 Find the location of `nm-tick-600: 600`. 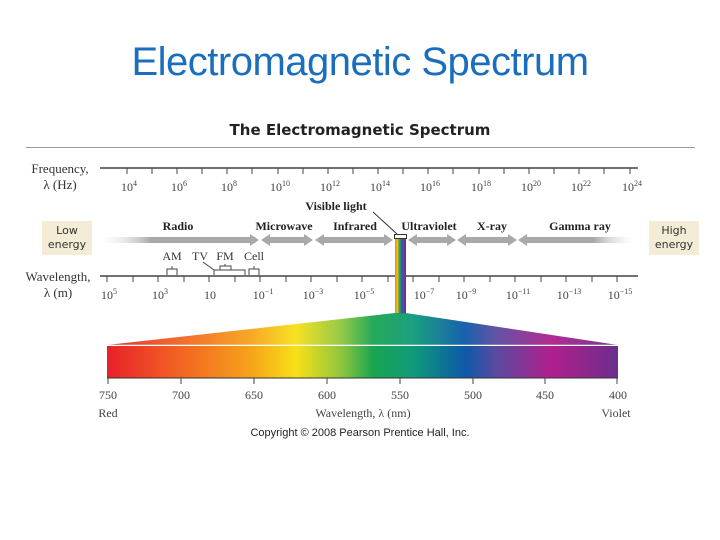

nm-tick-600: 600 is located at coordinates (327, 395).